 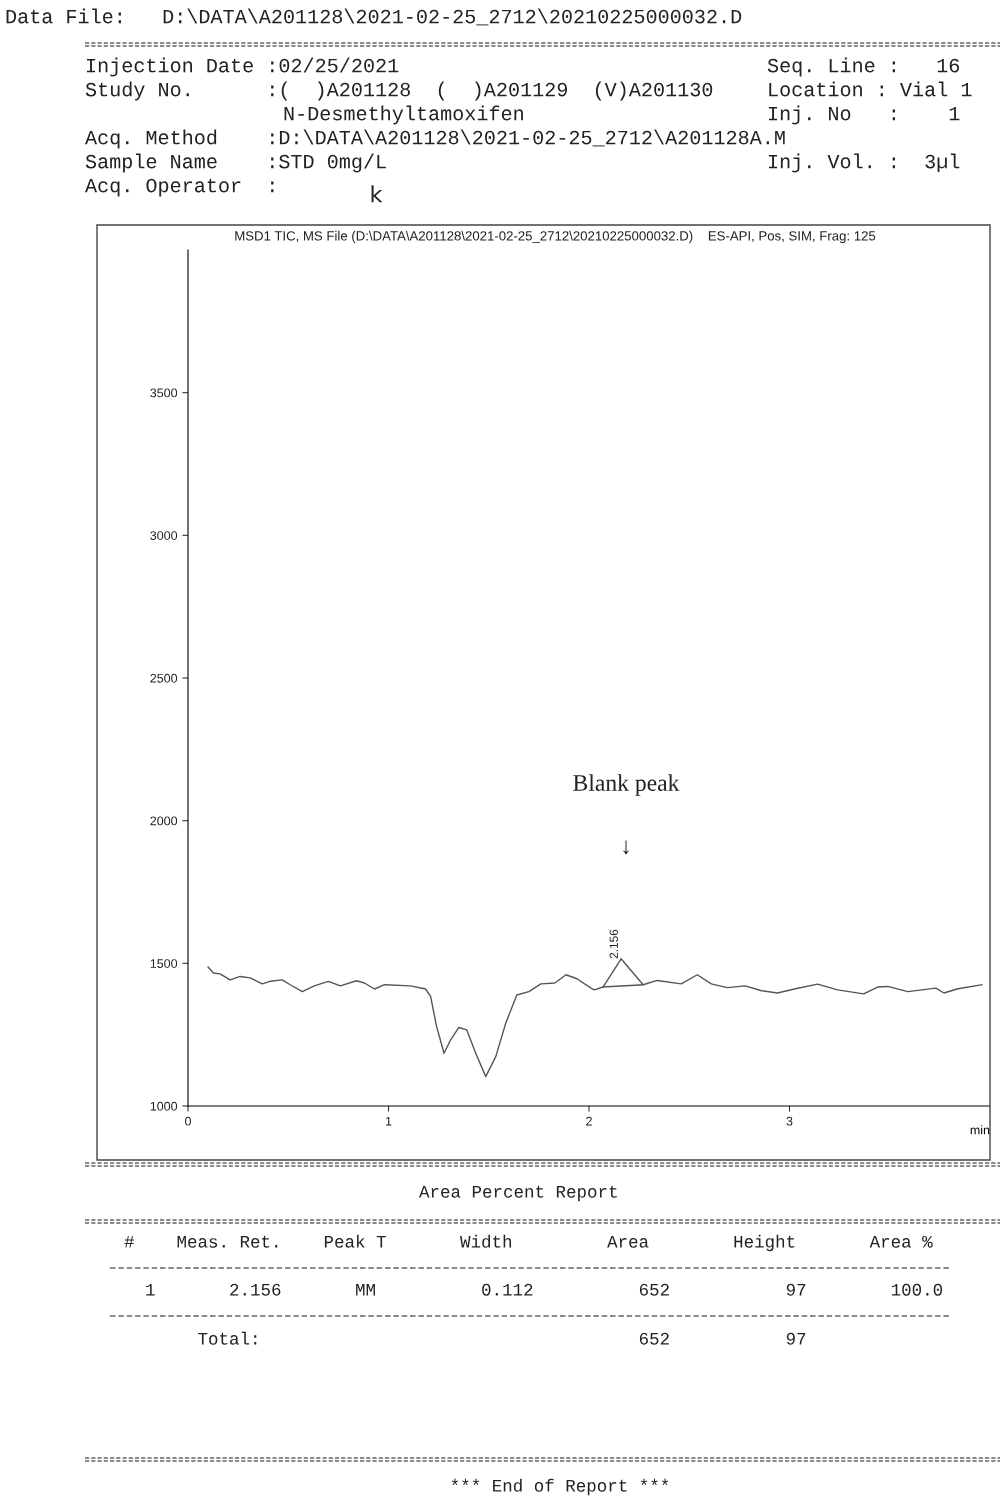 I want to click on text: # Meas. Ret. Peak T Width Area Height Area %, so click(x=528, y=1243).